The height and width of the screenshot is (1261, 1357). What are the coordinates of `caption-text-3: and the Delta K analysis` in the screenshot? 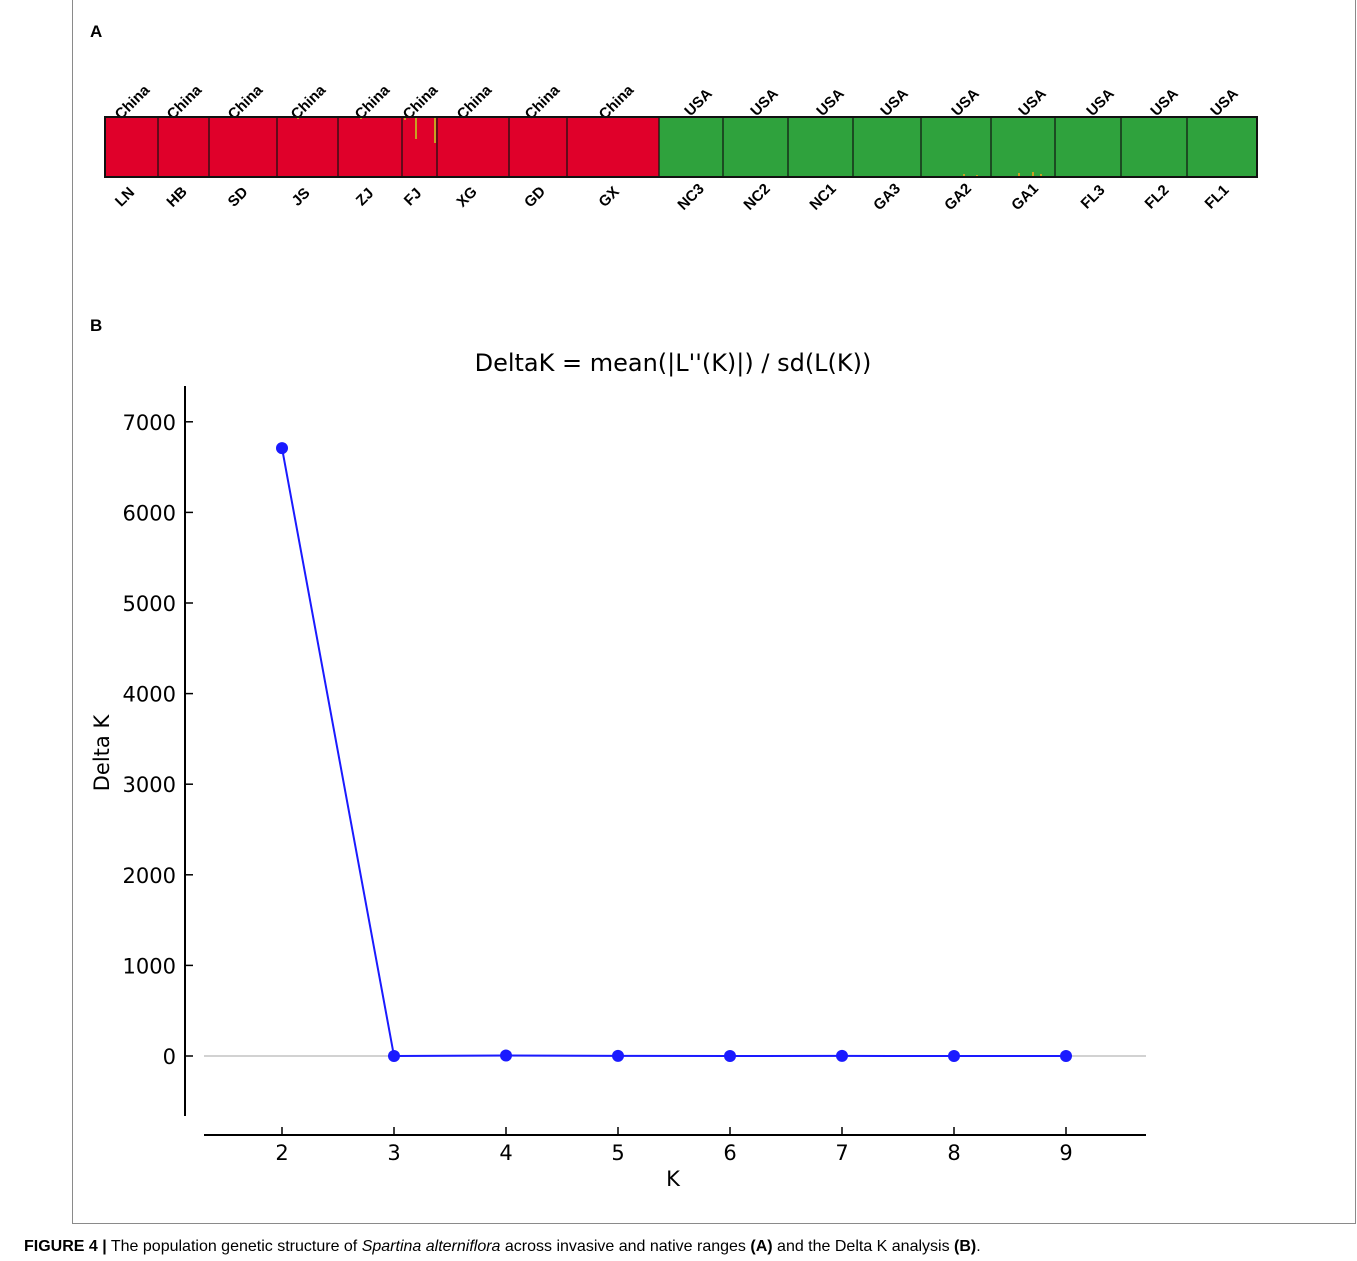 It's located at (863, 1246).